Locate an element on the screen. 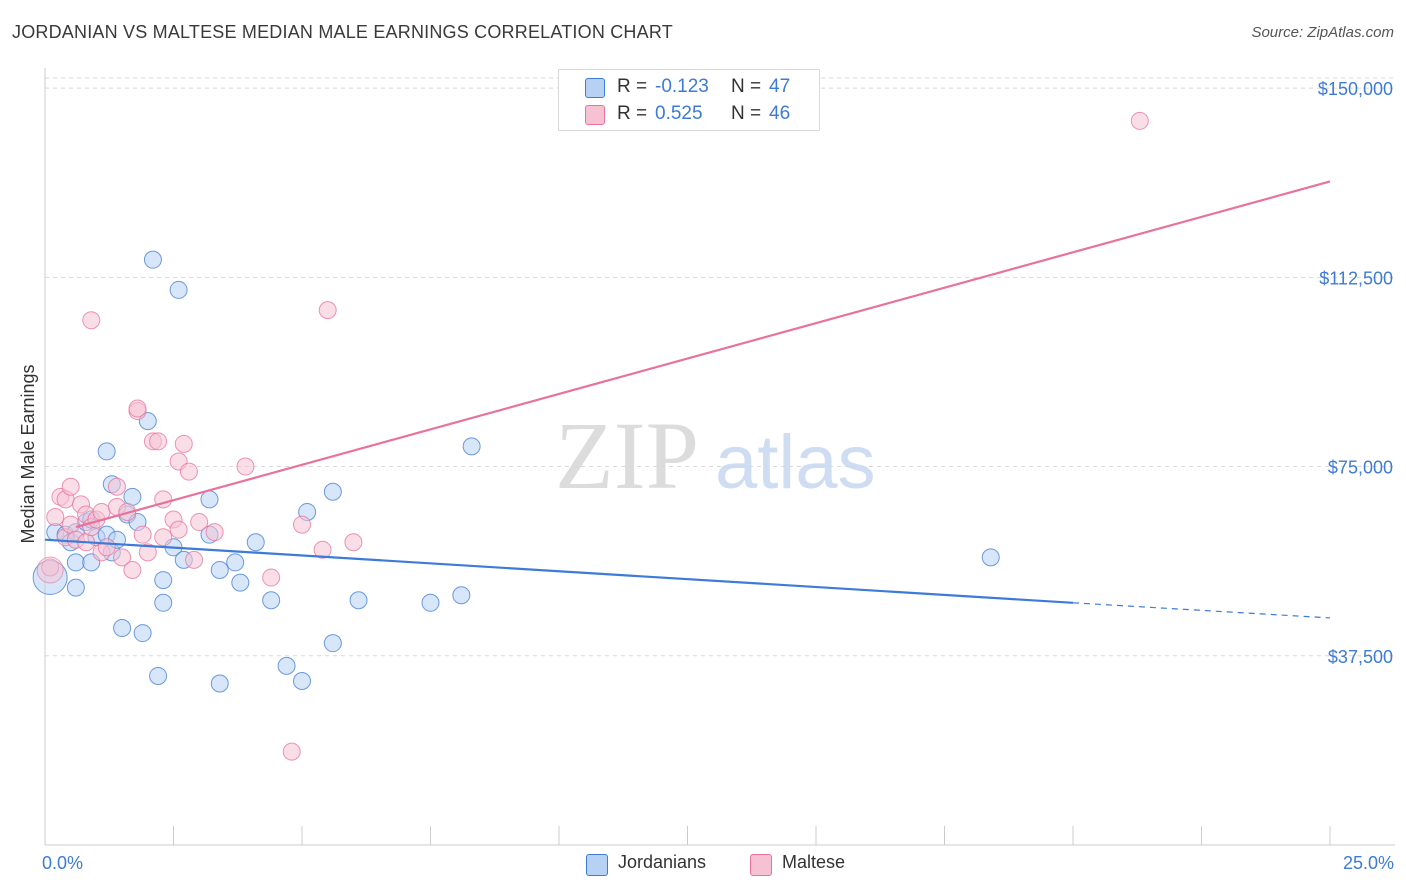 This screenshot has width=1406, height=892. y-tick-label: $150,000 is located at coordinates (1355, 89).